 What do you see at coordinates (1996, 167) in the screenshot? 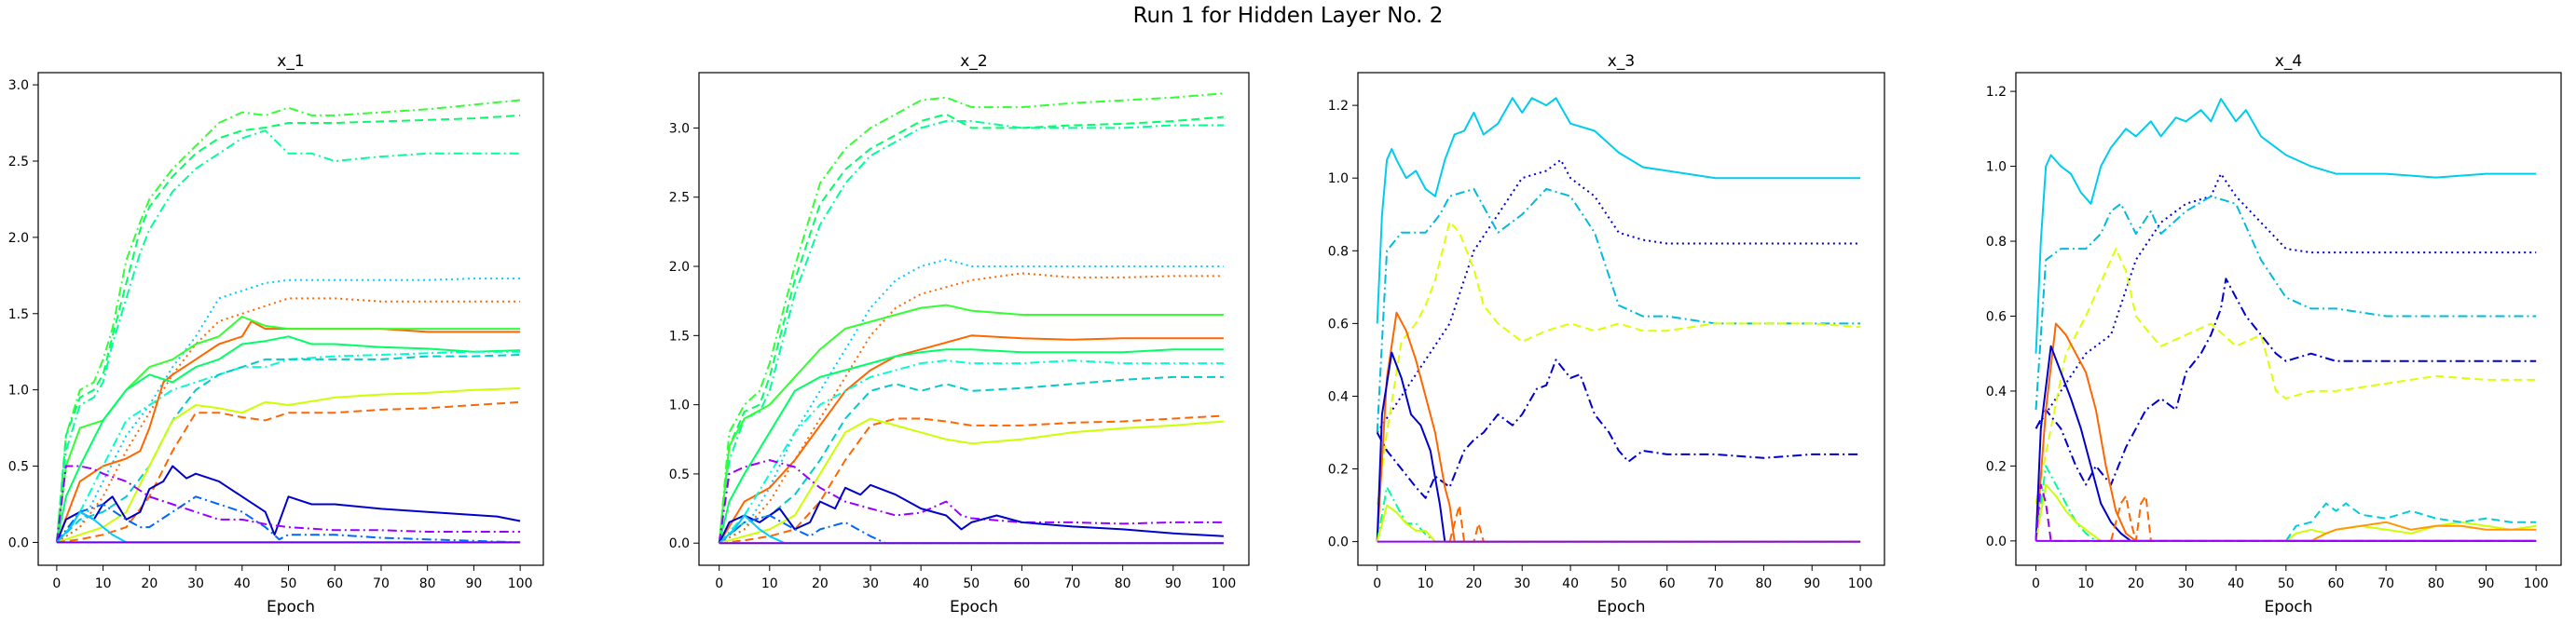
I see `y-tick-label: 1.0` at bounding box center [1996, 167].